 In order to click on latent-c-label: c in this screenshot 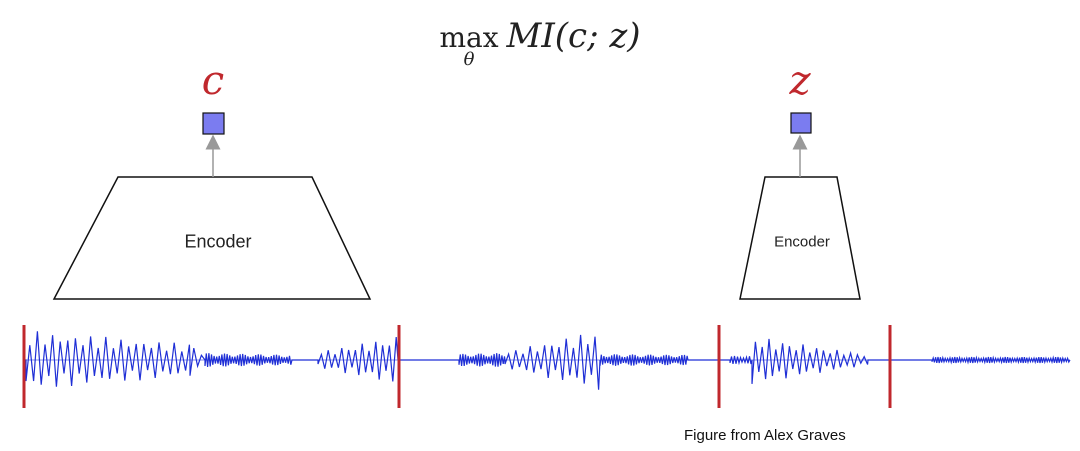, I will do `click(213, 81)`.